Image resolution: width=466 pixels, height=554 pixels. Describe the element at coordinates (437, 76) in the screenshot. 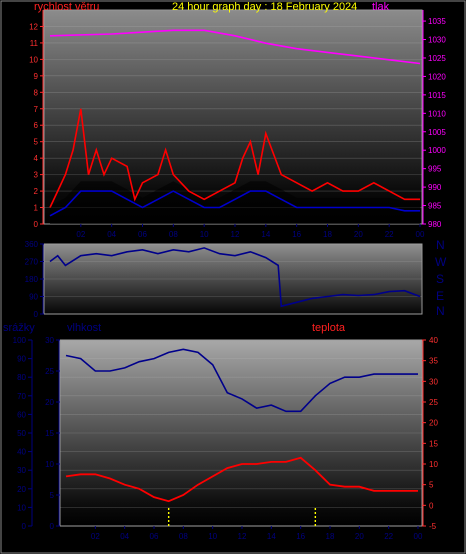

I see `pressure-tick-label: 1020` at that location.